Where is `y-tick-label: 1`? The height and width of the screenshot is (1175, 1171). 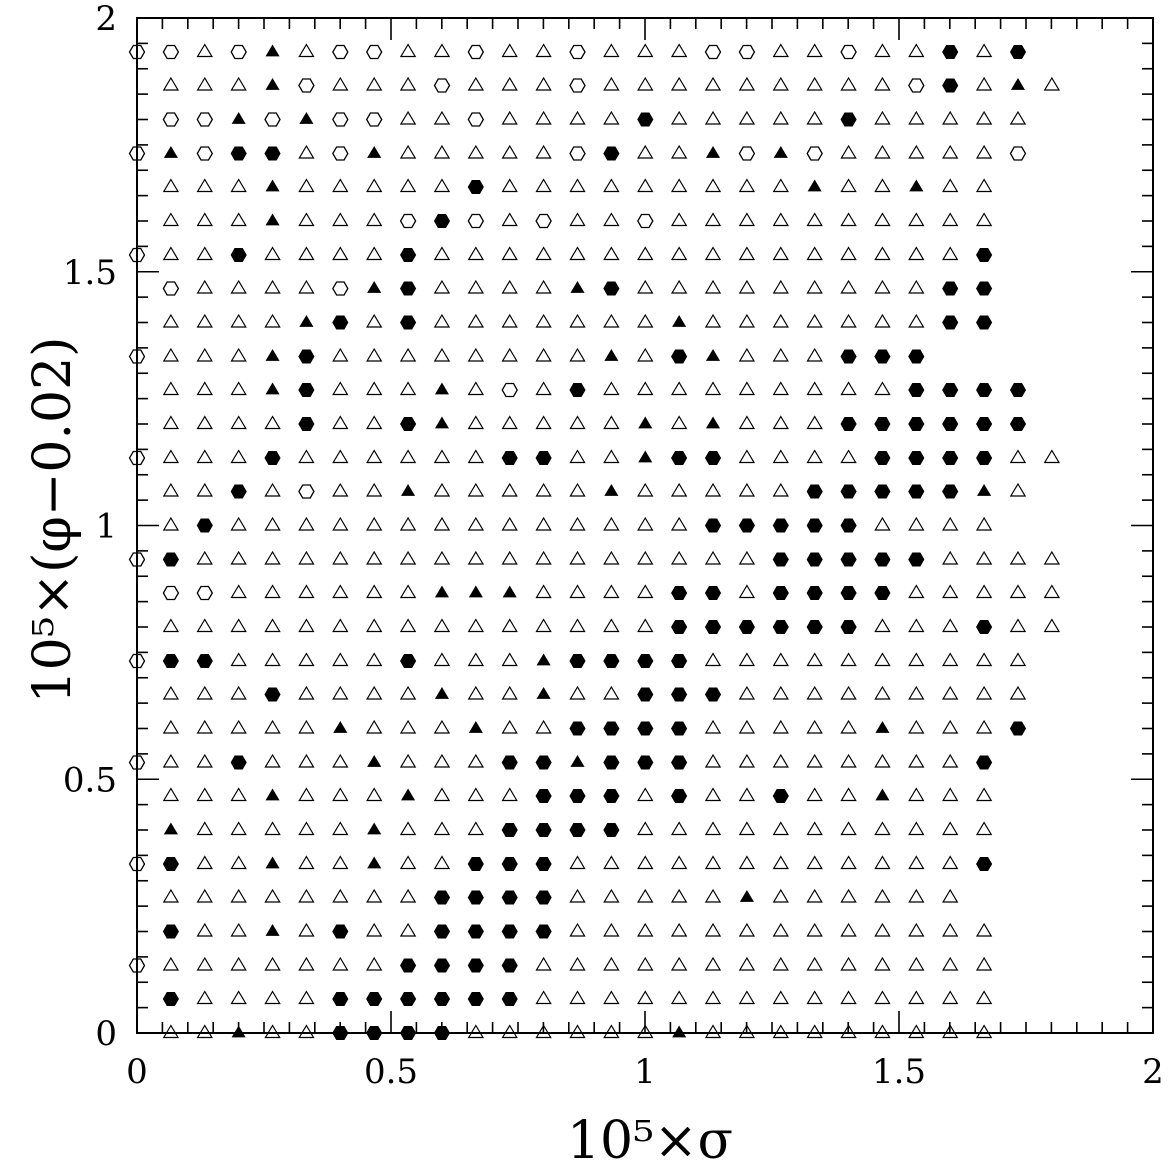 y-tick-label: 1 is located at coordinates (106, 527).